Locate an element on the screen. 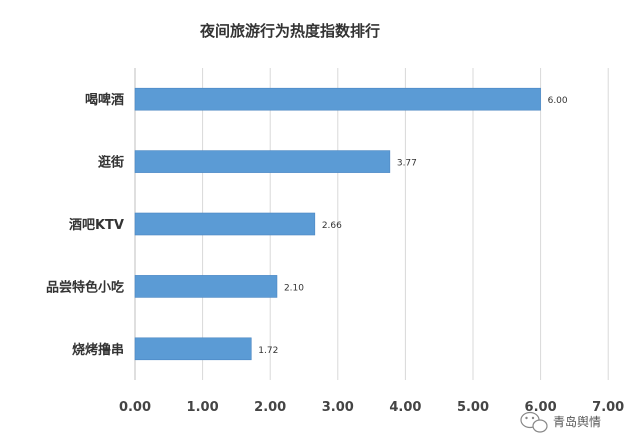 Image resolution: width=640 pixels, height=438 pixels. x-tick-label: 4.00 is located at coordinates (405, 407).